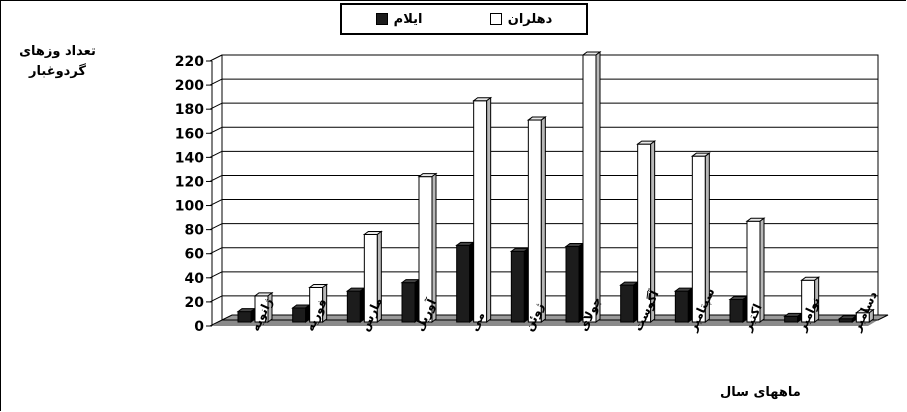 This screenshot has width=907, height=412. I want to click on y-axis-label-line2: گردوغبار, so click(57, 71).